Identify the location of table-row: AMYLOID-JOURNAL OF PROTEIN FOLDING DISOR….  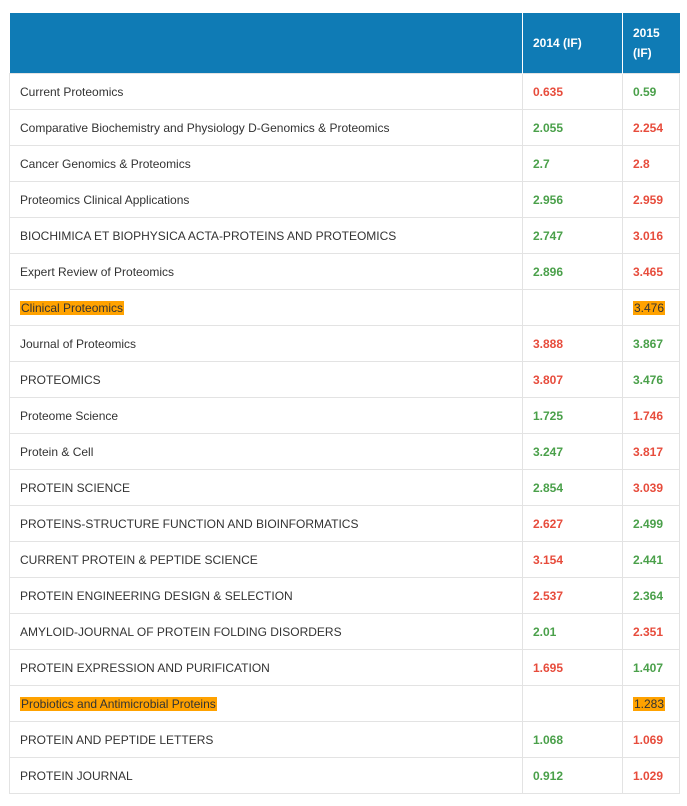
(344, 631).